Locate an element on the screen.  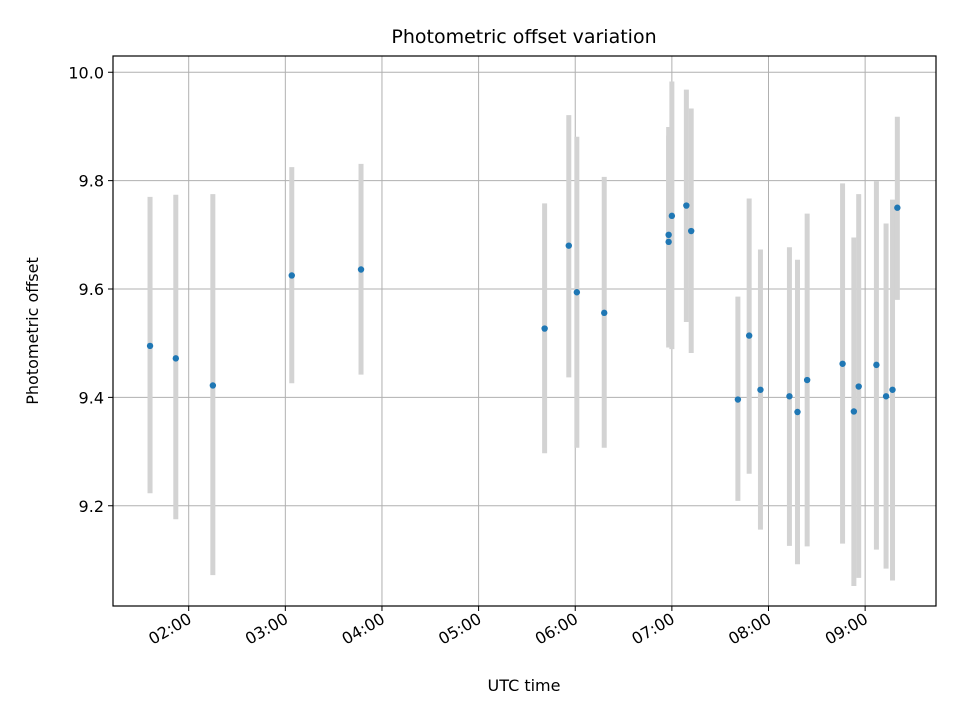
y-tick-label: 9.4 is located at coordinates (91, 397).